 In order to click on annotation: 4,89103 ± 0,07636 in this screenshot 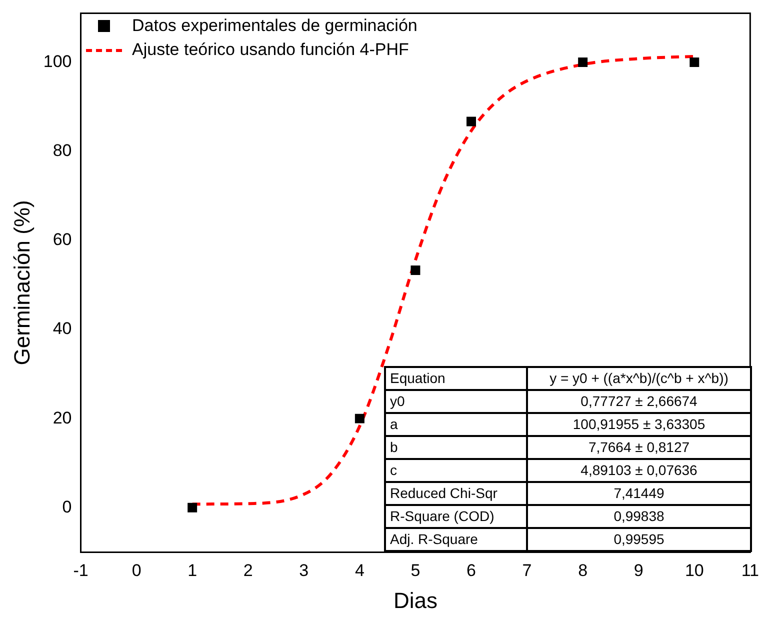, I will do `click(639, 470)`.